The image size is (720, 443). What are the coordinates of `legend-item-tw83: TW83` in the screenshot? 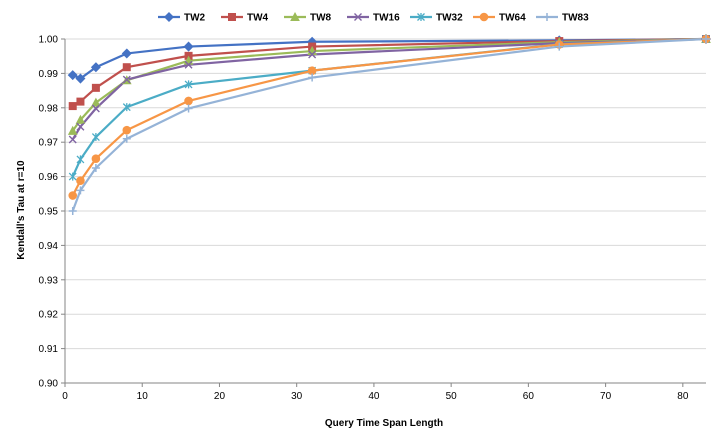 It's located at (562, 18).